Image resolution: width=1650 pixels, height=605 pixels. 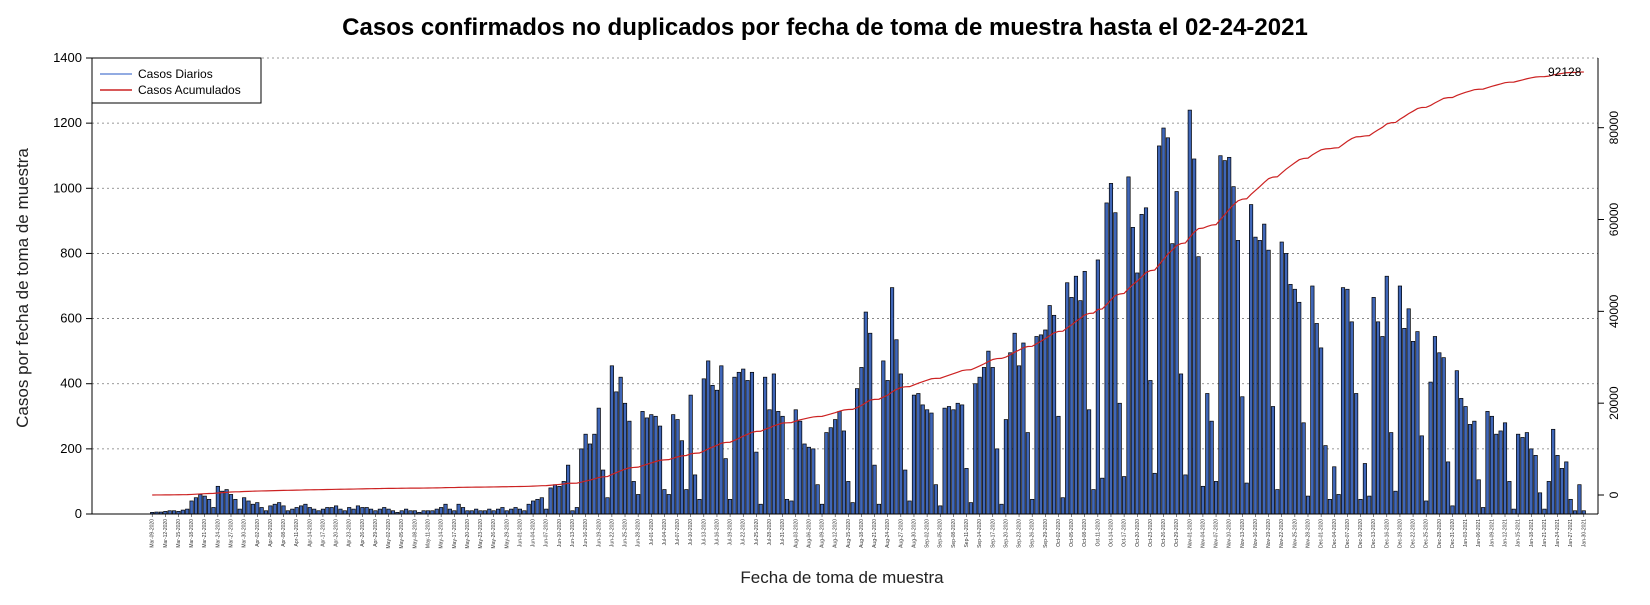 What do you see at coordinates (534, 533) in the screenshot?
I see `x-tick-label: Jun-04-2020` at bounding box center [534, 533].